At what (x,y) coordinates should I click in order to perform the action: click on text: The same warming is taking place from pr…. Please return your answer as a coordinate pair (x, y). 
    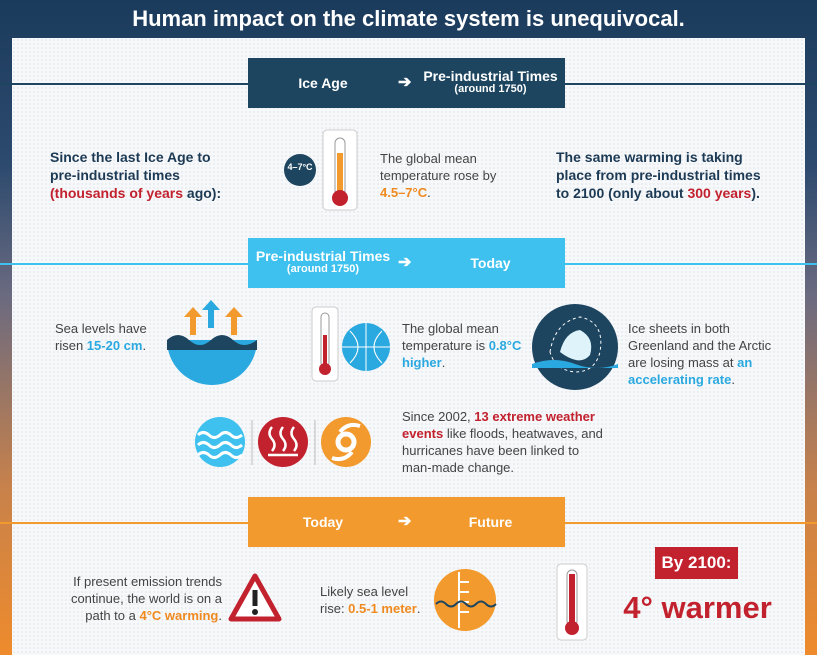
    Looking at the image, I should click on (658, 175).